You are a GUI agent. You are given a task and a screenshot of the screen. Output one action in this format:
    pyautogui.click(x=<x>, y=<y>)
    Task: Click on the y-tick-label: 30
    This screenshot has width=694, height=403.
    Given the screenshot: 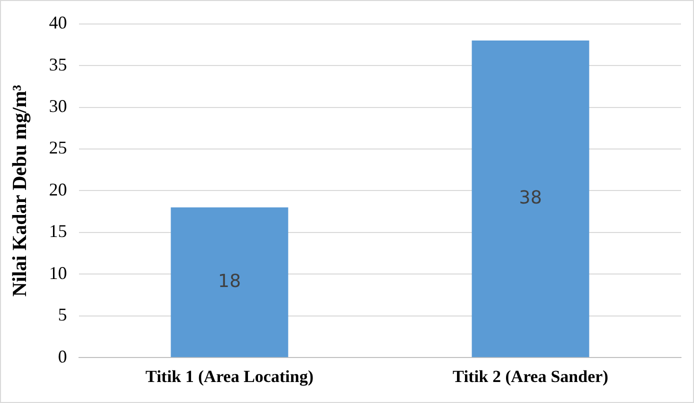 What is the action you would take?
    pyautogui.click(x=58, y=106)
    